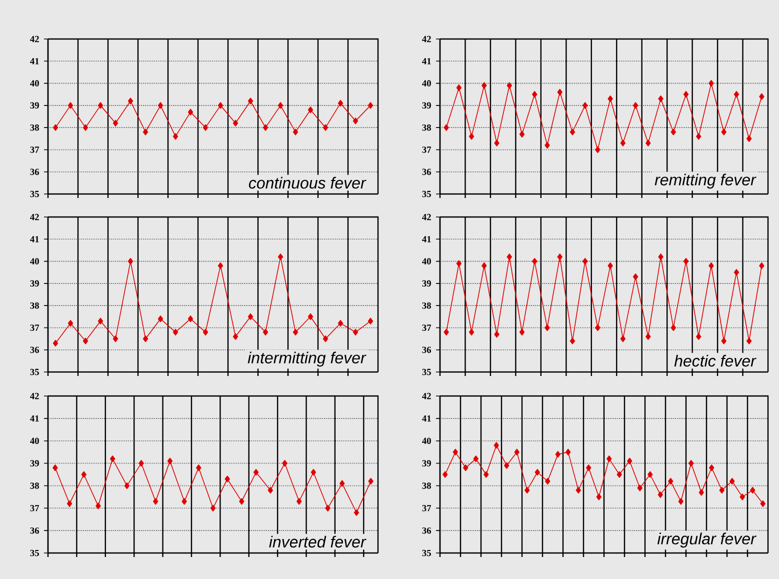  What do you see at coordinates (307, 182) in the screenshot?
I see `annotation: continuous fever` at bounding box center [307, 182].